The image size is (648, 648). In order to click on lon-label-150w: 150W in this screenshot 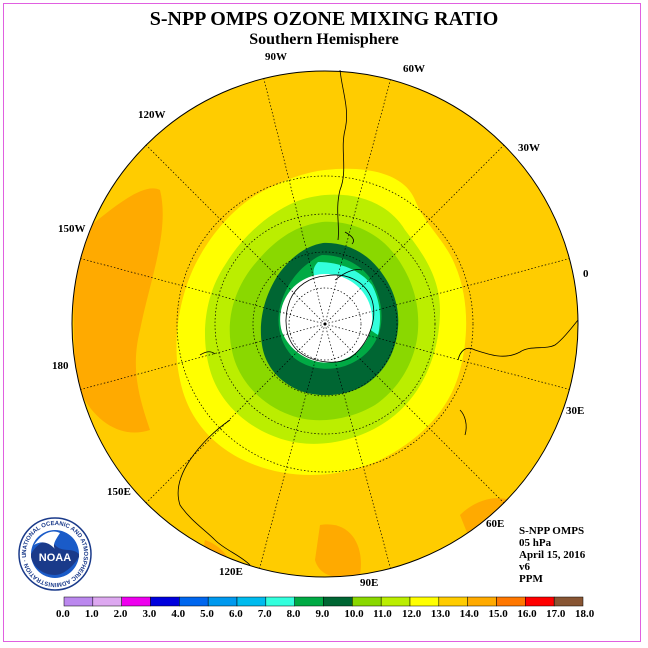, I will do `click(72, 229)`.